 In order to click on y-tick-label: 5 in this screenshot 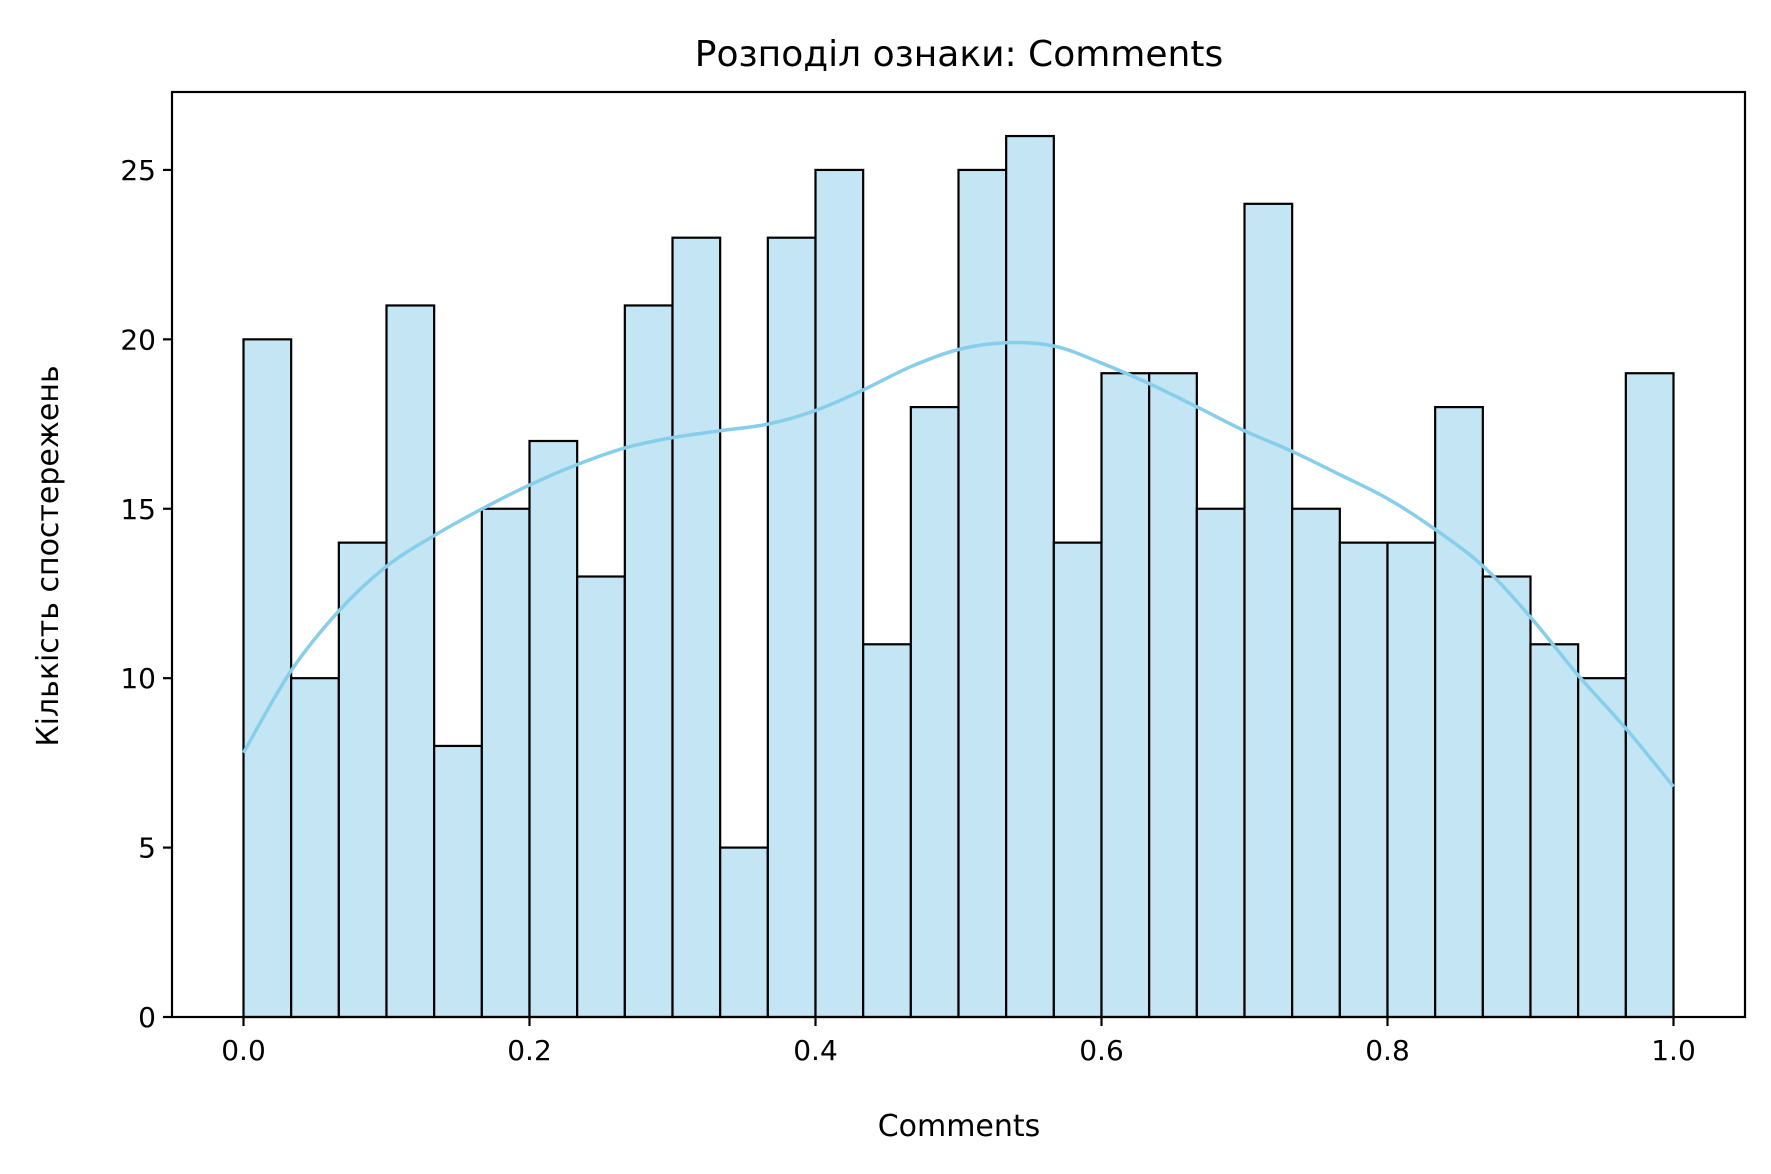, I will do `click(147, 848)`.